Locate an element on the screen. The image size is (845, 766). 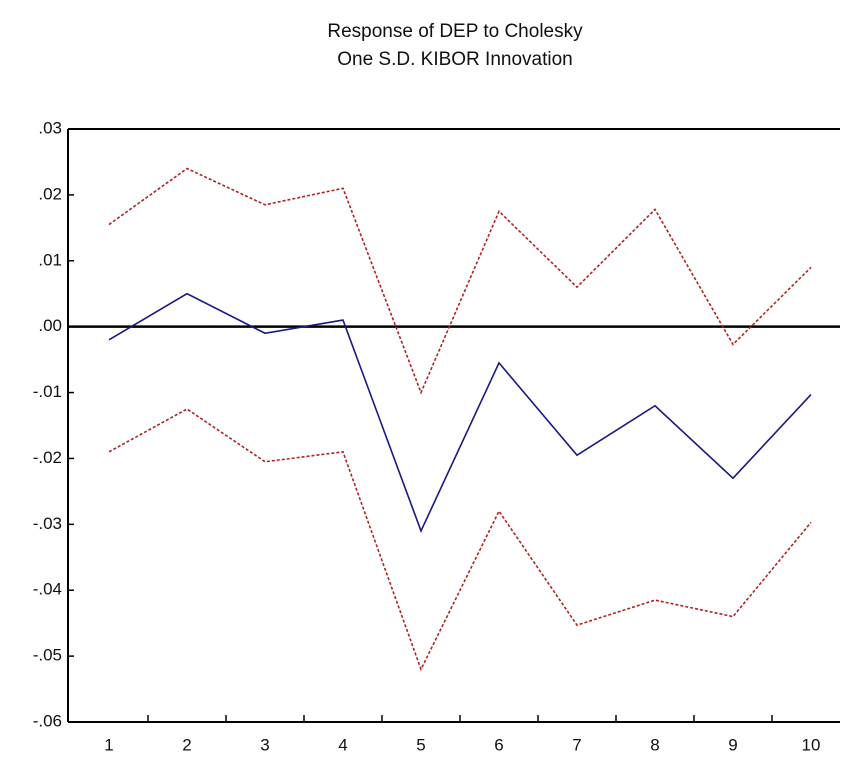
x-tick-label: 1 is located at coordinates (108, 744).